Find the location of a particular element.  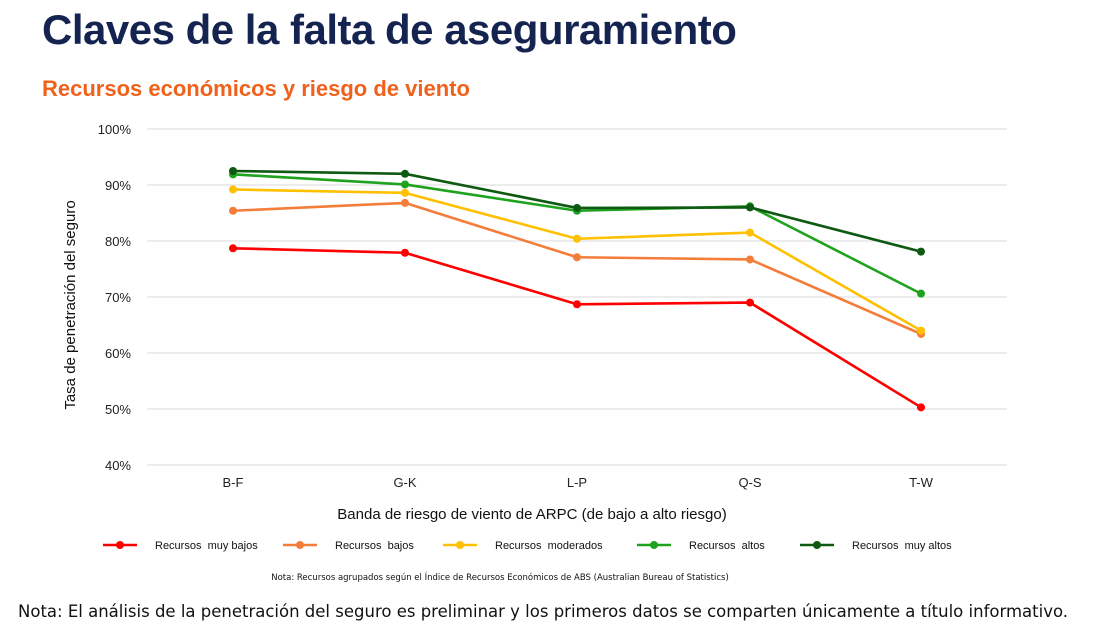

y-tick-label: 100% is located at coordinates (115, 129).